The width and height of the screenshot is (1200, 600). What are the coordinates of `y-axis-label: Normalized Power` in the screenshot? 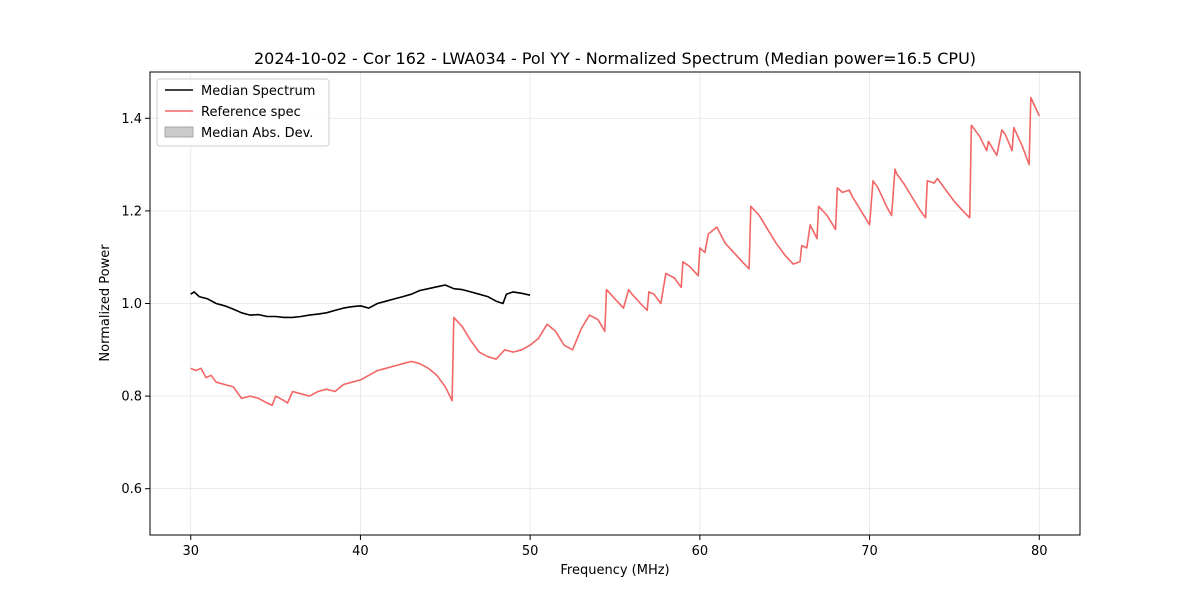 It's located at (105, 303).